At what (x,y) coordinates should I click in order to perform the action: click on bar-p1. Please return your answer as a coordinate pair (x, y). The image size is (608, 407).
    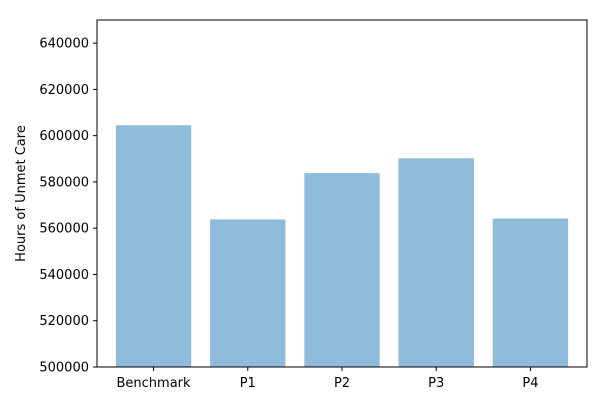
    Looking at the image, I should click on (248, 293).